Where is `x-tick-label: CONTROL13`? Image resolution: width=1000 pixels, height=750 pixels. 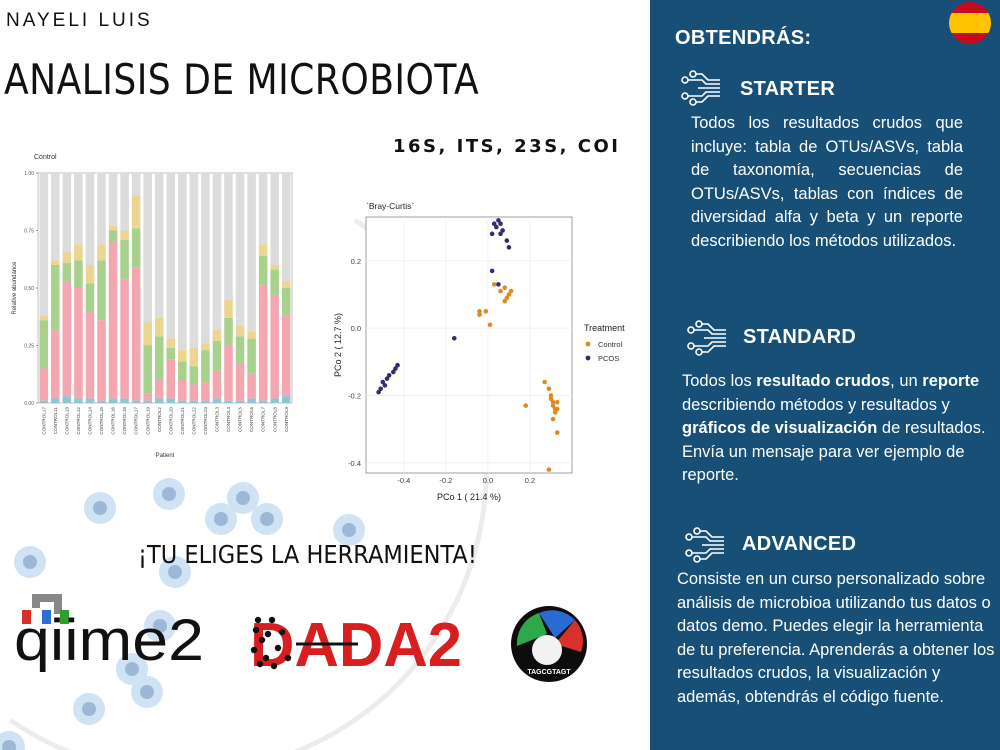
x-tick-label: CONTROL13 is located at coordinates (66, 421).